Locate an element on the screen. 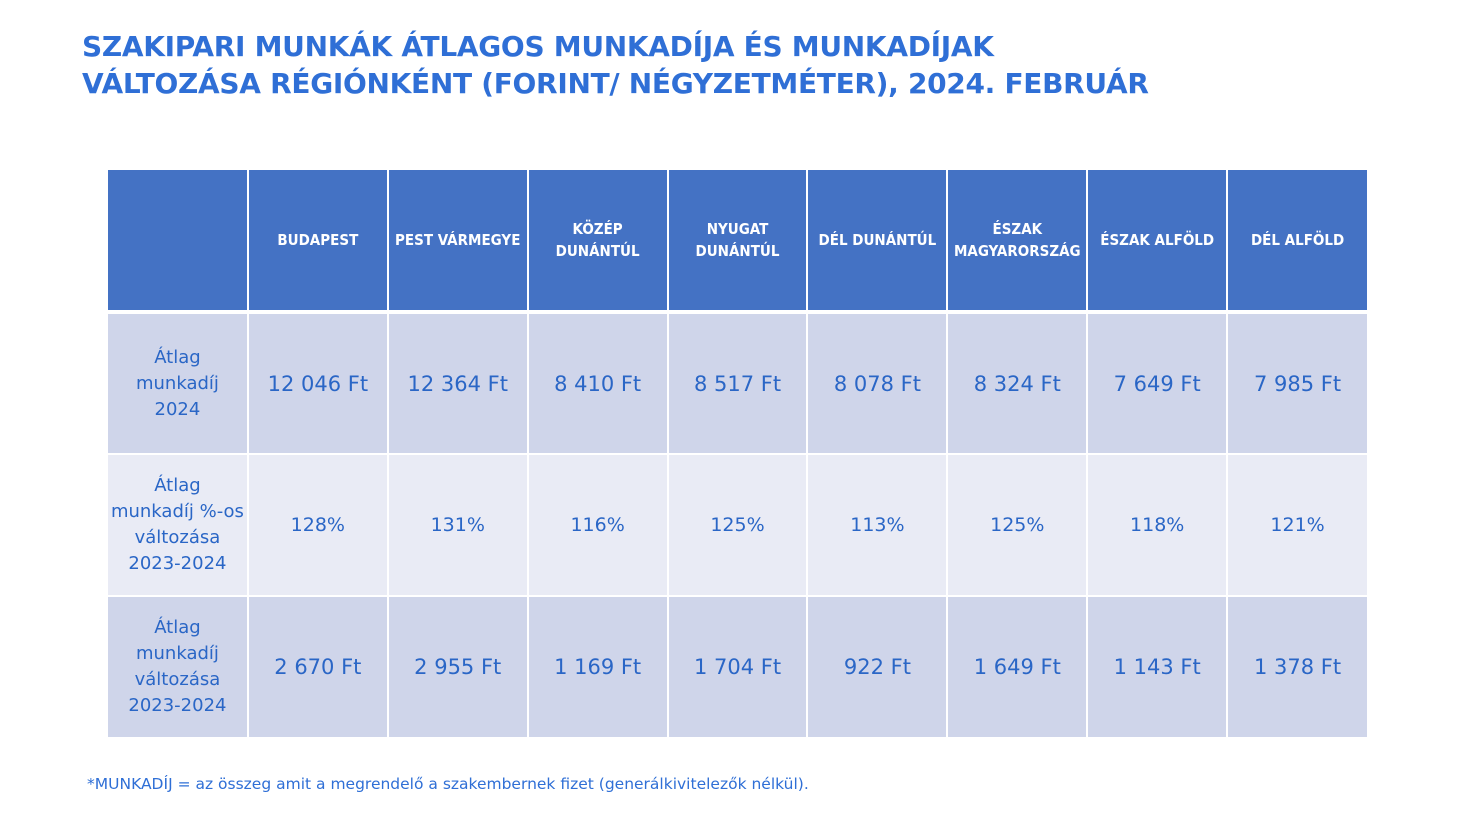 The width and height of the screenshot is (1475, 826). column-header: NYUGAT DUNÁNTÚL is located at coordinates (738, 242).